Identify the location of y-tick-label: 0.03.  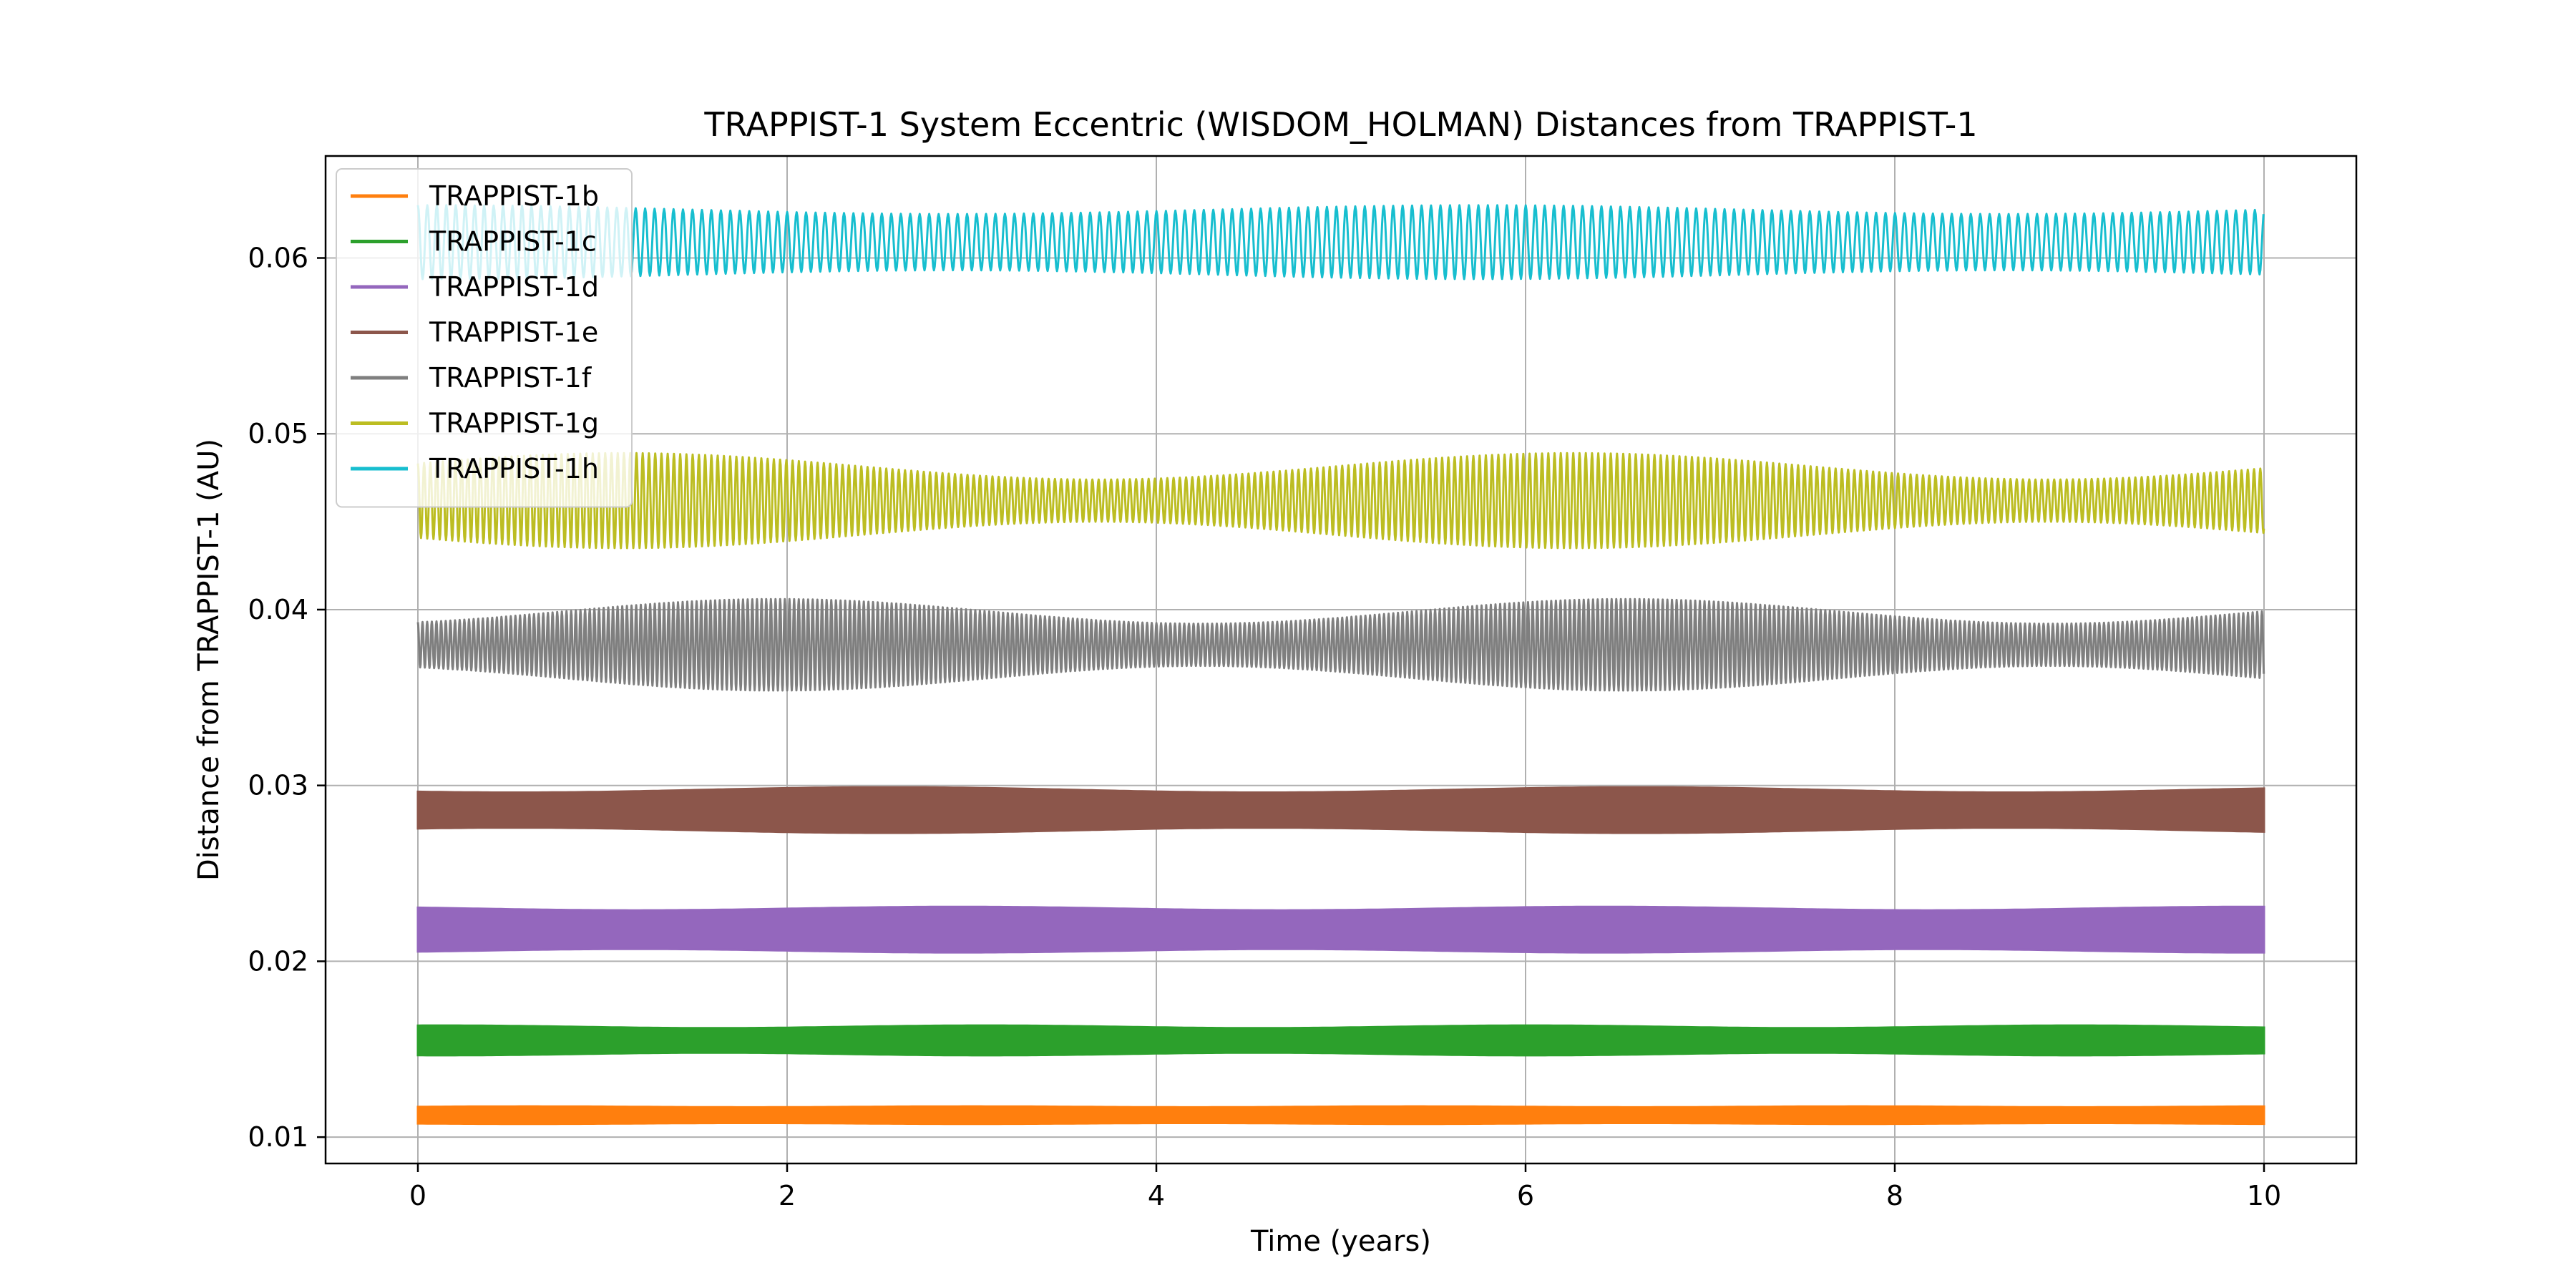
(278, 785).